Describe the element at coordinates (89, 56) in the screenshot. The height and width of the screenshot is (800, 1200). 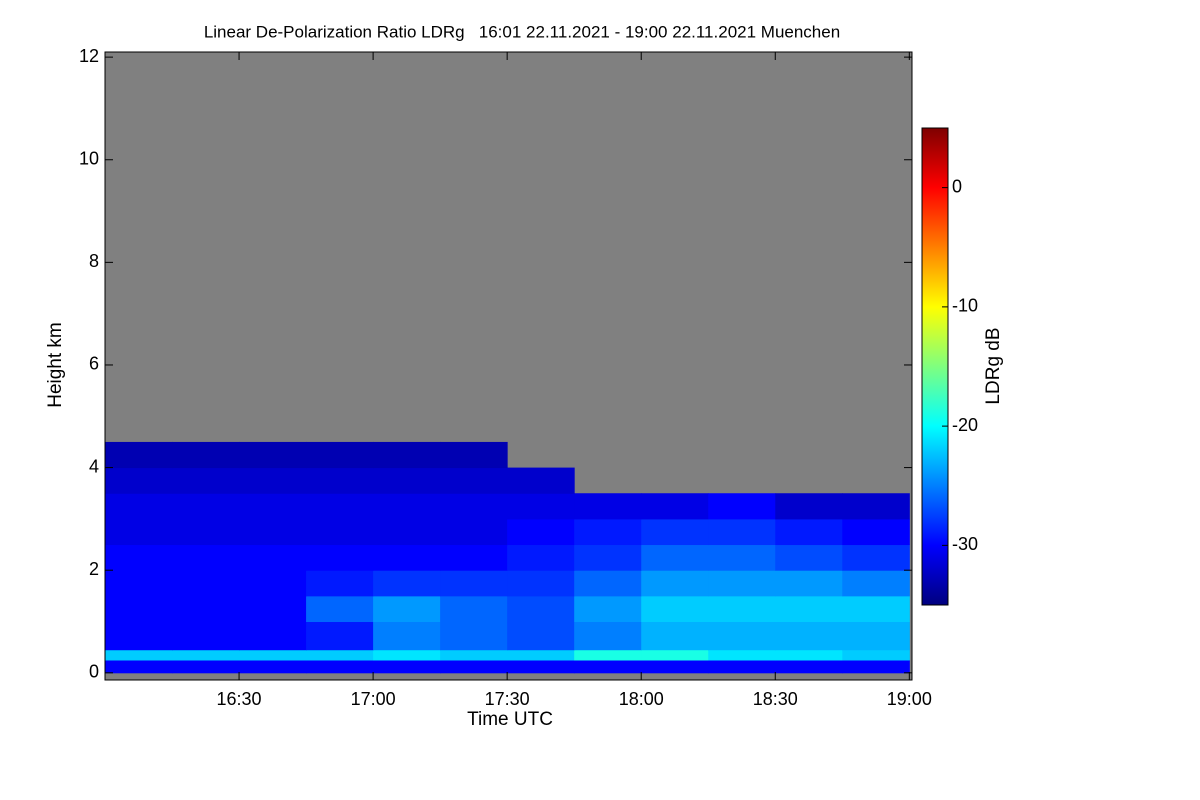
I see `y-tick-label: 12` at that location.